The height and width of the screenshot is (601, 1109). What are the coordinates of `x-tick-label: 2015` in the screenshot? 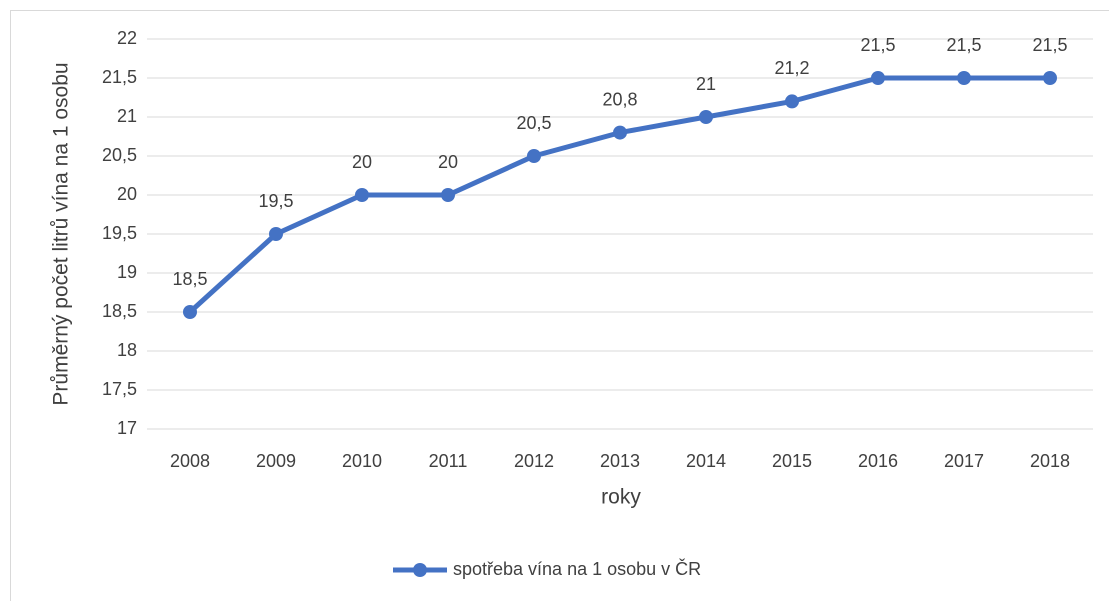 It's located at (792, 461).